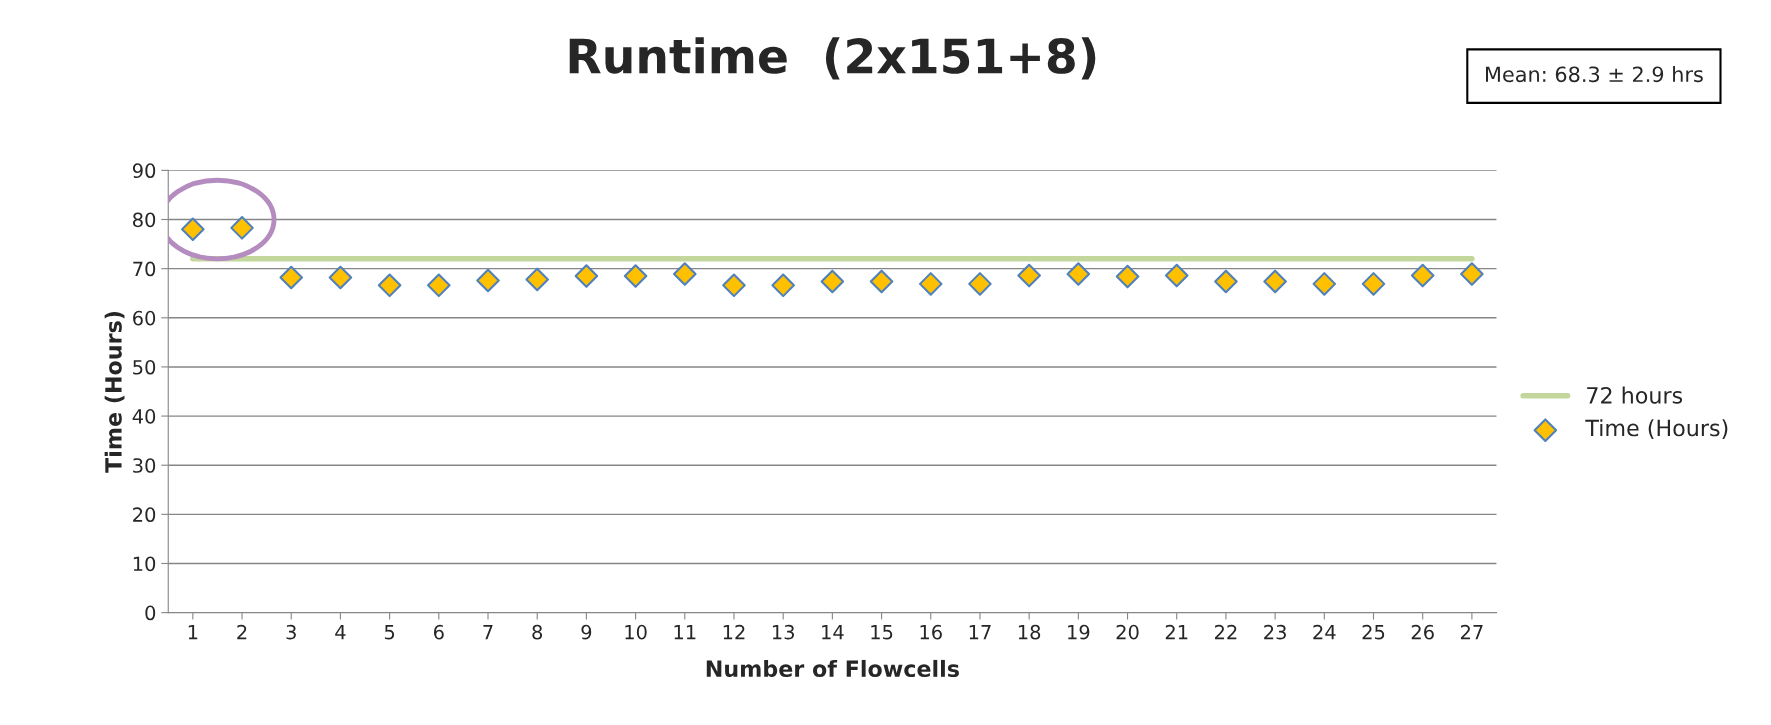 Image resolution: width=1771 pixels, height=725 pixels. I want to click on x-tick-label: 26, so click(1422, 632).